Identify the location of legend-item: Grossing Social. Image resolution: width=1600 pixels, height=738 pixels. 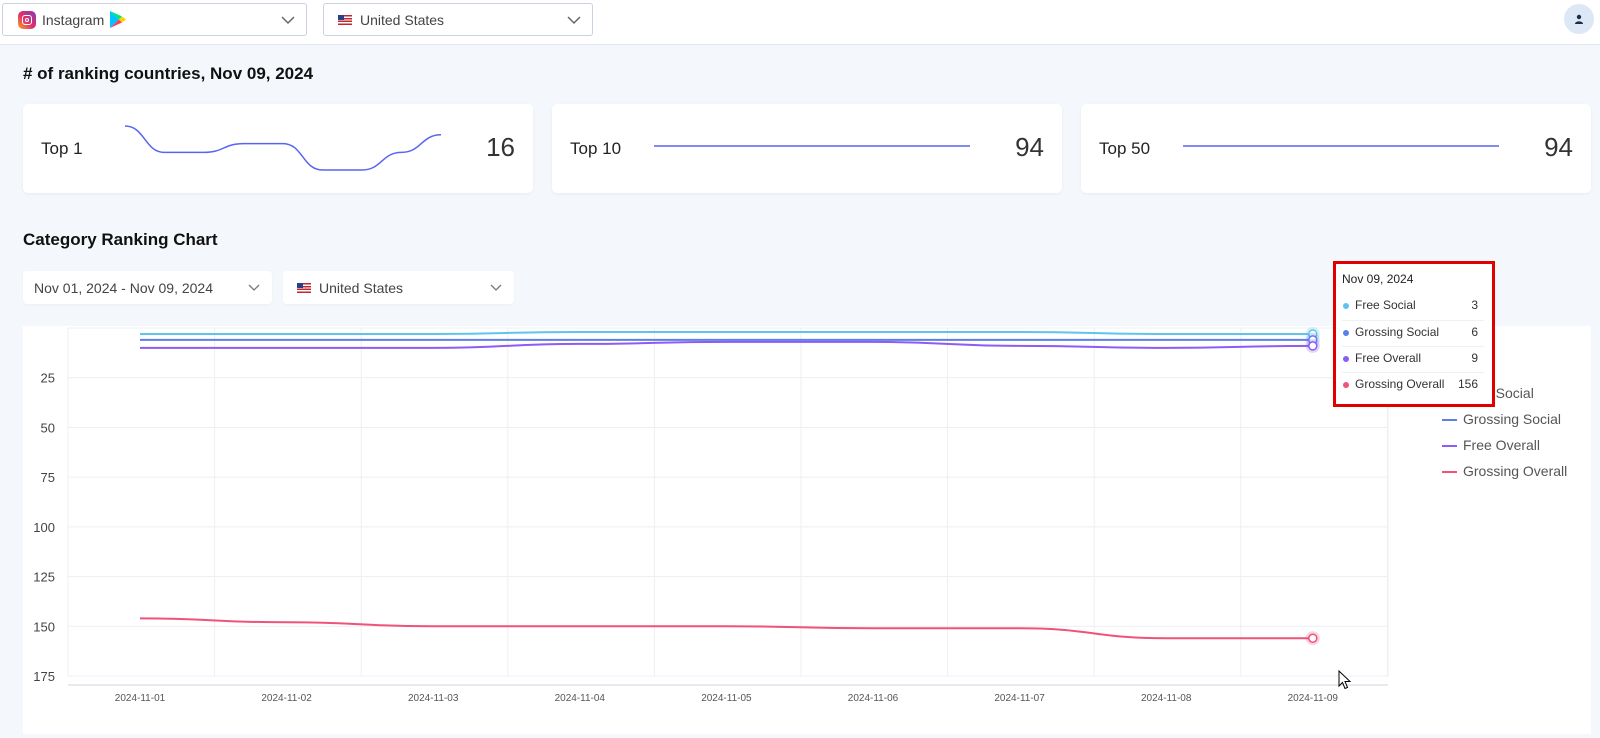
(1517, 424).